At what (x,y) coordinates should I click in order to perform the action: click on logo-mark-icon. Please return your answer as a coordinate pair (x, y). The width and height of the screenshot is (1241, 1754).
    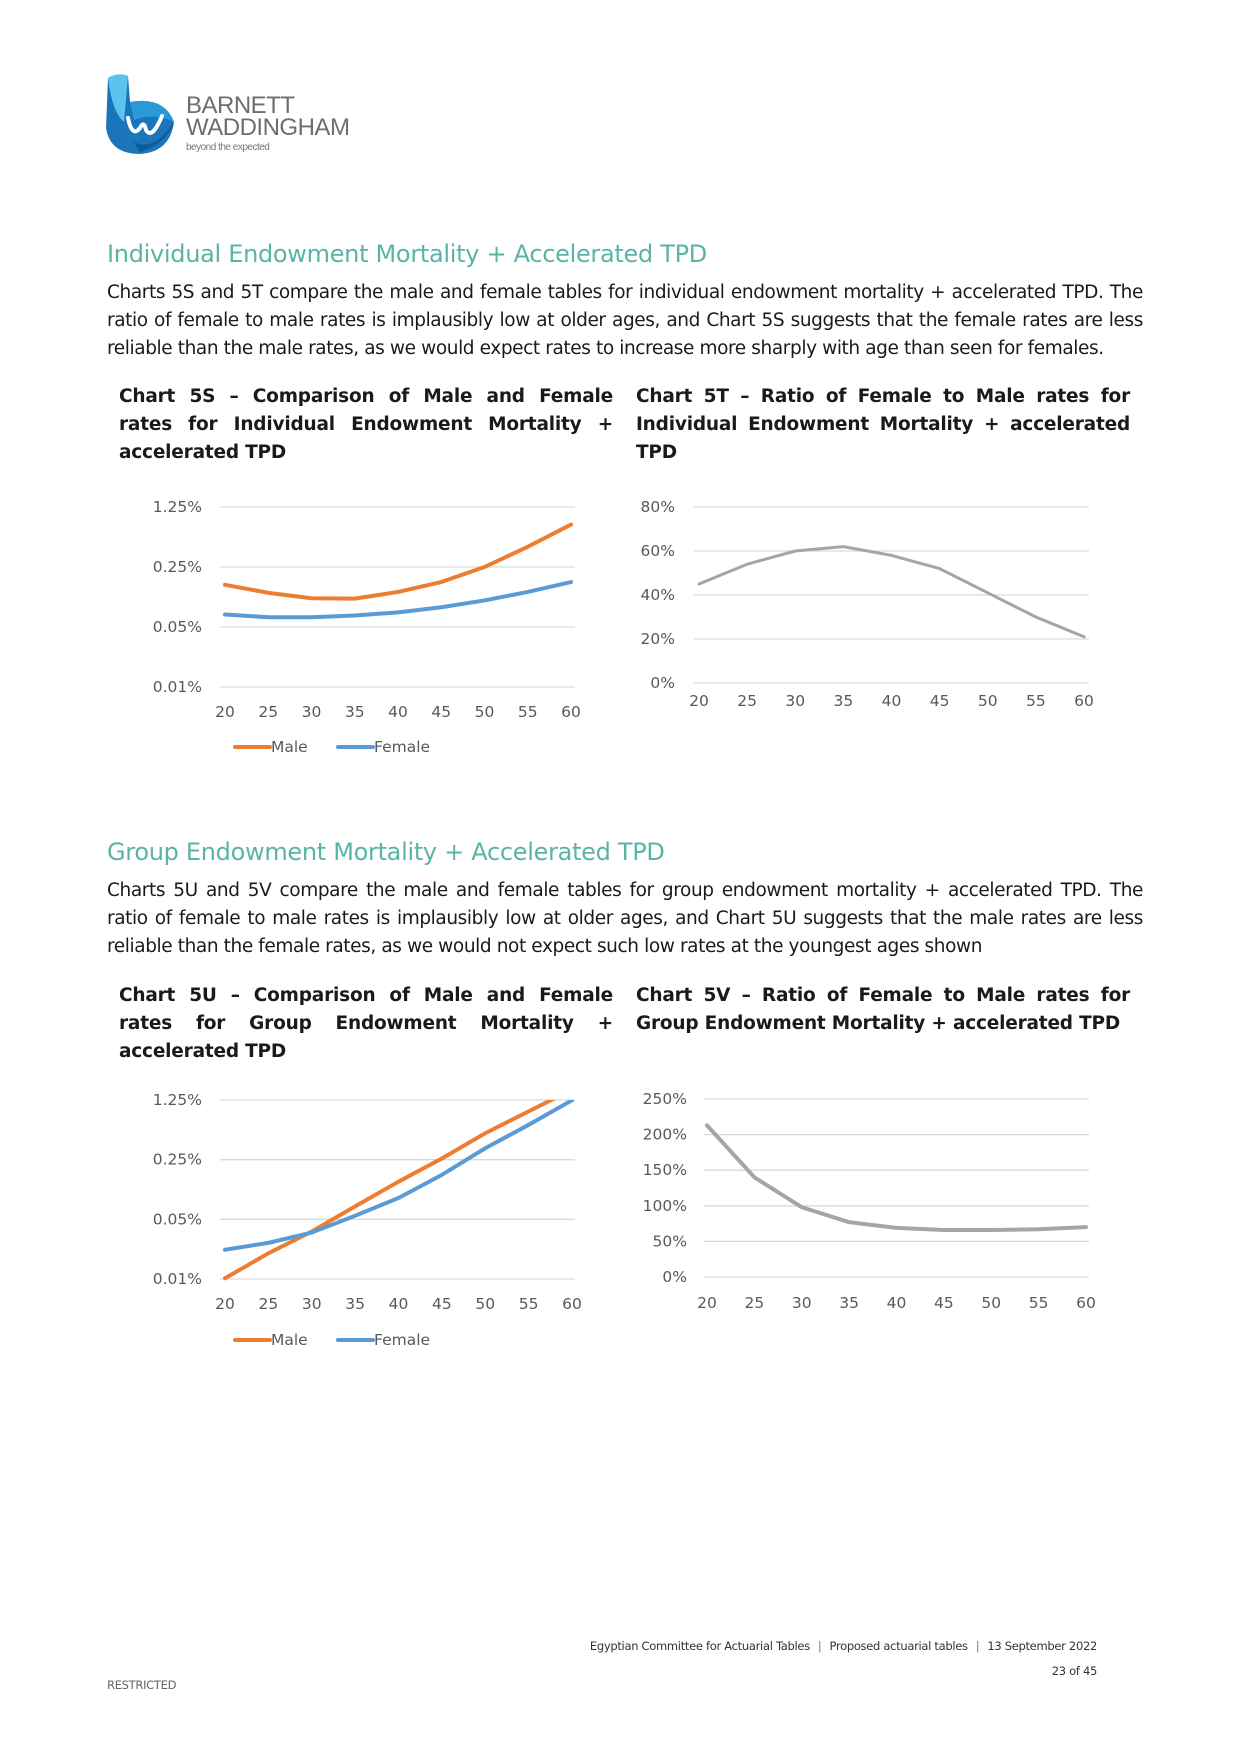
    Looking at the image, I should click on (140, 114).